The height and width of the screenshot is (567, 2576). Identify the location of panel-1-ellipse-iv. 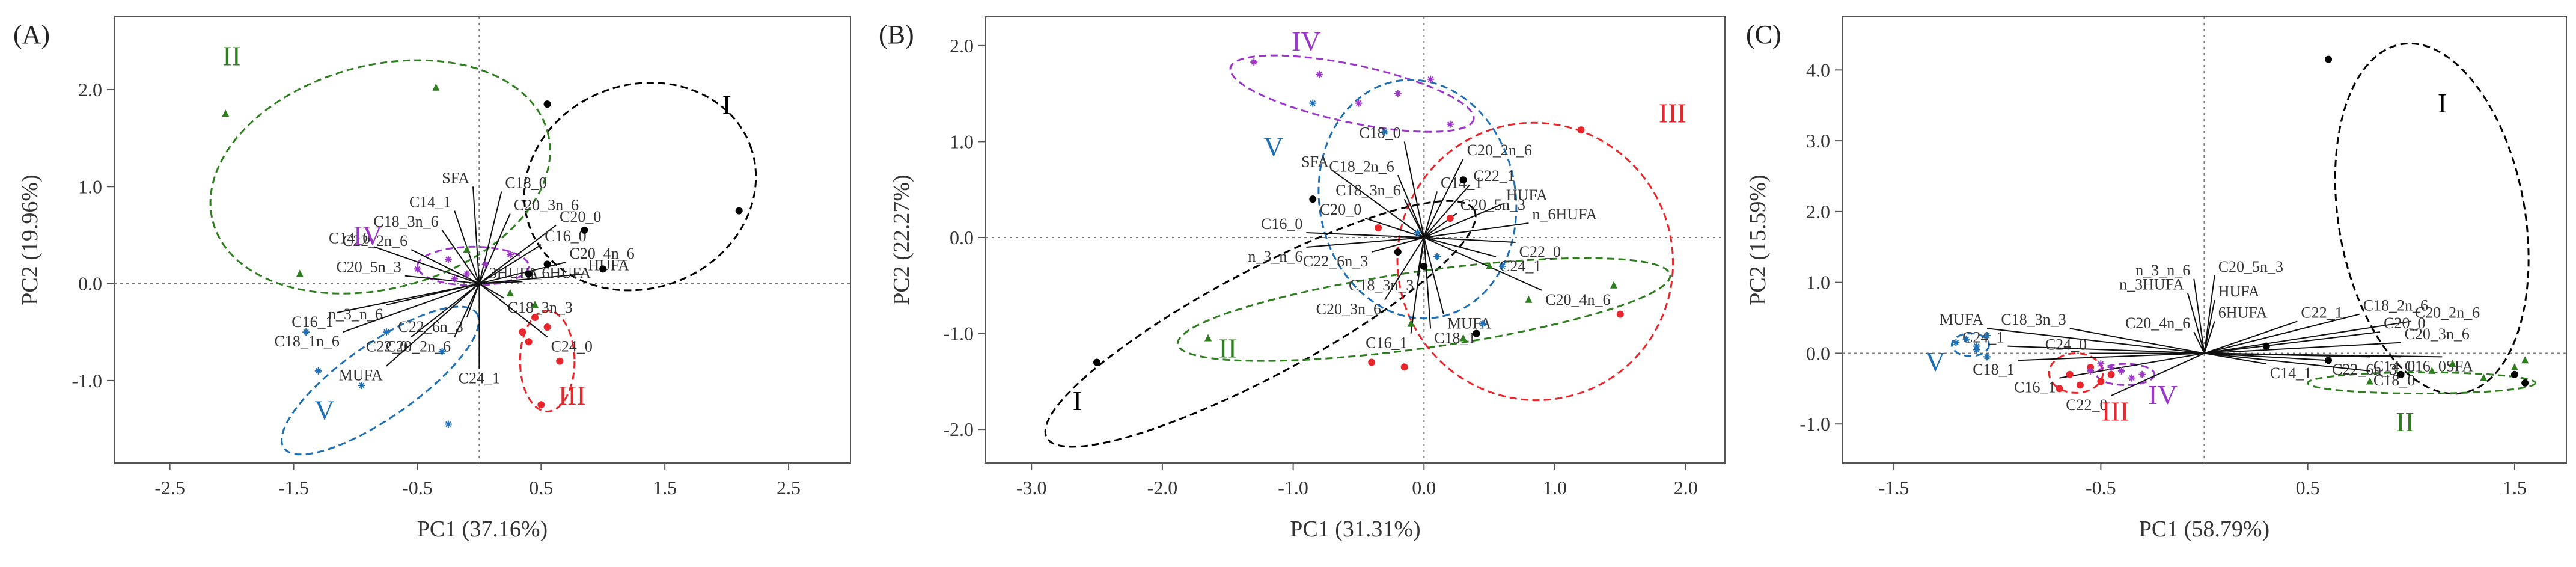
(1352, 93).